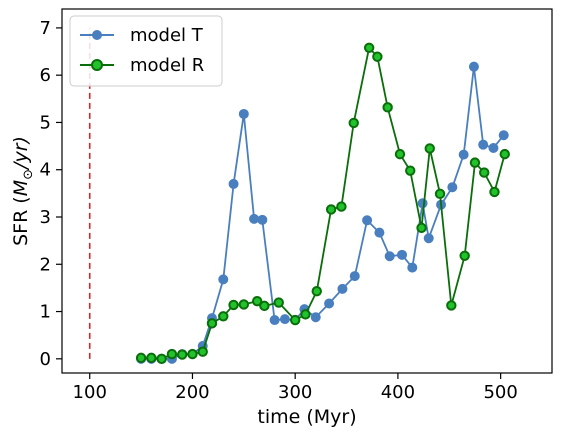 The width and height of the screenshot is (562, 438). What do you see at coordinates (45, 359) in the screenshot?
I see `y-tick-label: 0` at bounding box center [45, 359].